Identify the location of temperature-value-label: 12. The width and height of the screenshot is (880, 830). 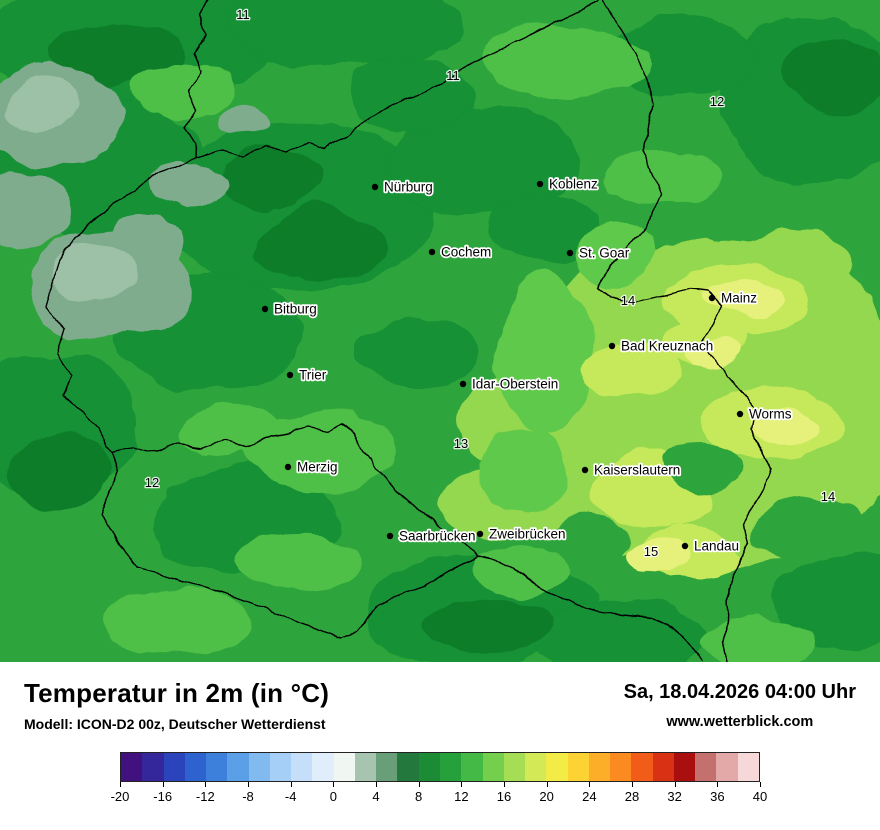
(717, 101).